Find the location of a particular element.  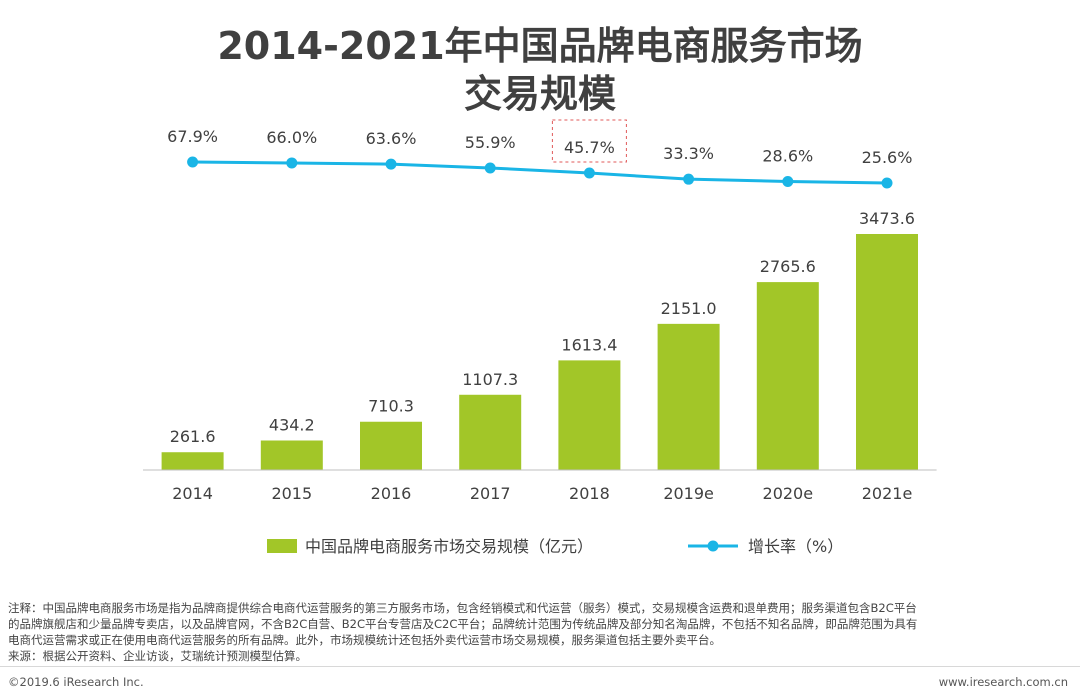

x-tick-label: 2014 is located at coordinates (192, 493).